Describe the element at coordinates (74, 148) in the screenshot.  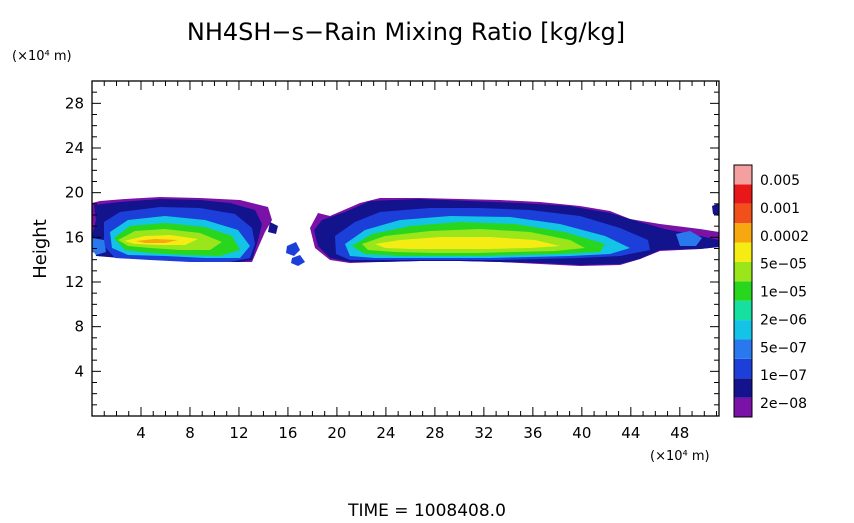
I see `y-tick-label: 24` at that location.